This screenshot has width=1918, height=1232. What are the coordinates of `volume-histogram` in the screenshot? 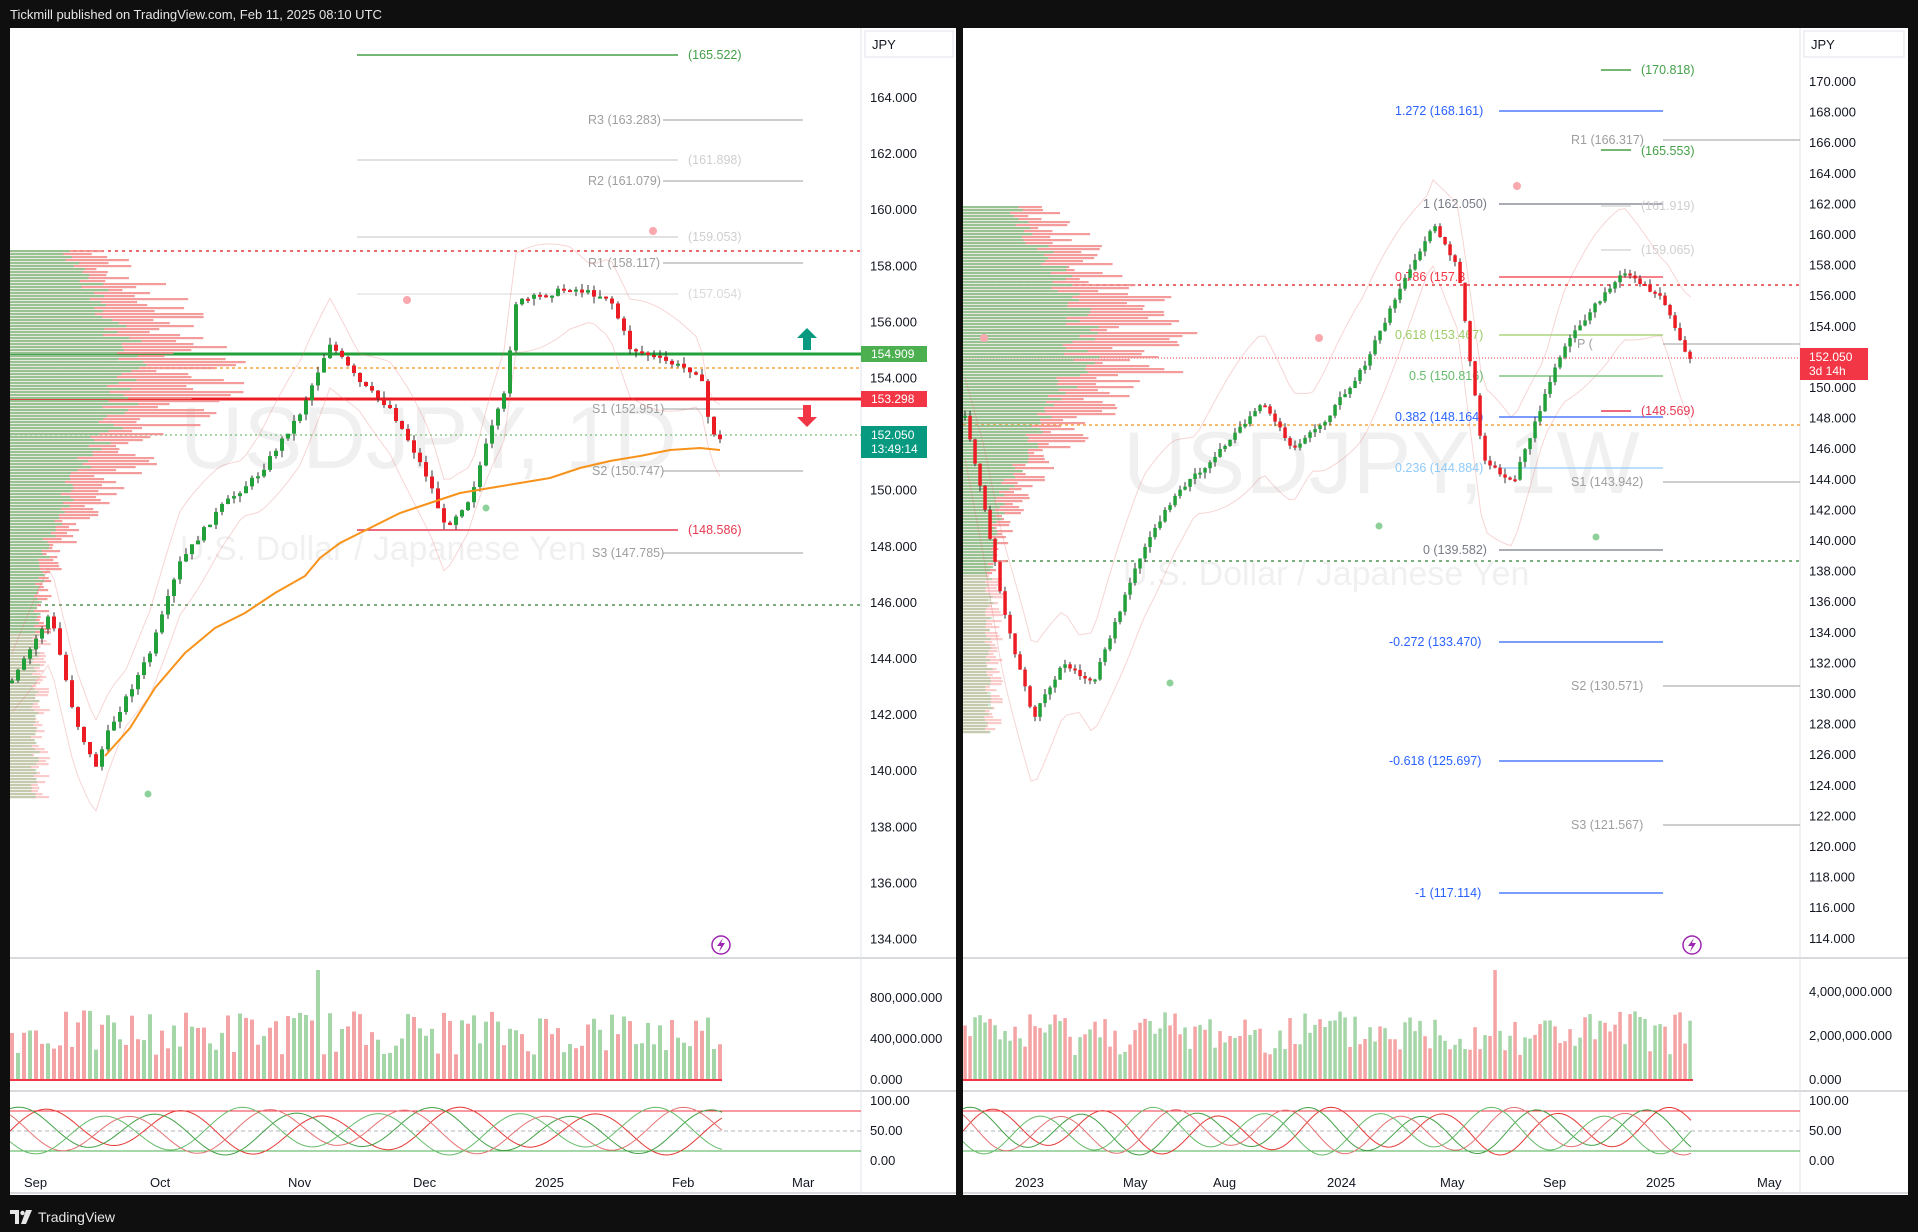 It's located at (366, 1025).